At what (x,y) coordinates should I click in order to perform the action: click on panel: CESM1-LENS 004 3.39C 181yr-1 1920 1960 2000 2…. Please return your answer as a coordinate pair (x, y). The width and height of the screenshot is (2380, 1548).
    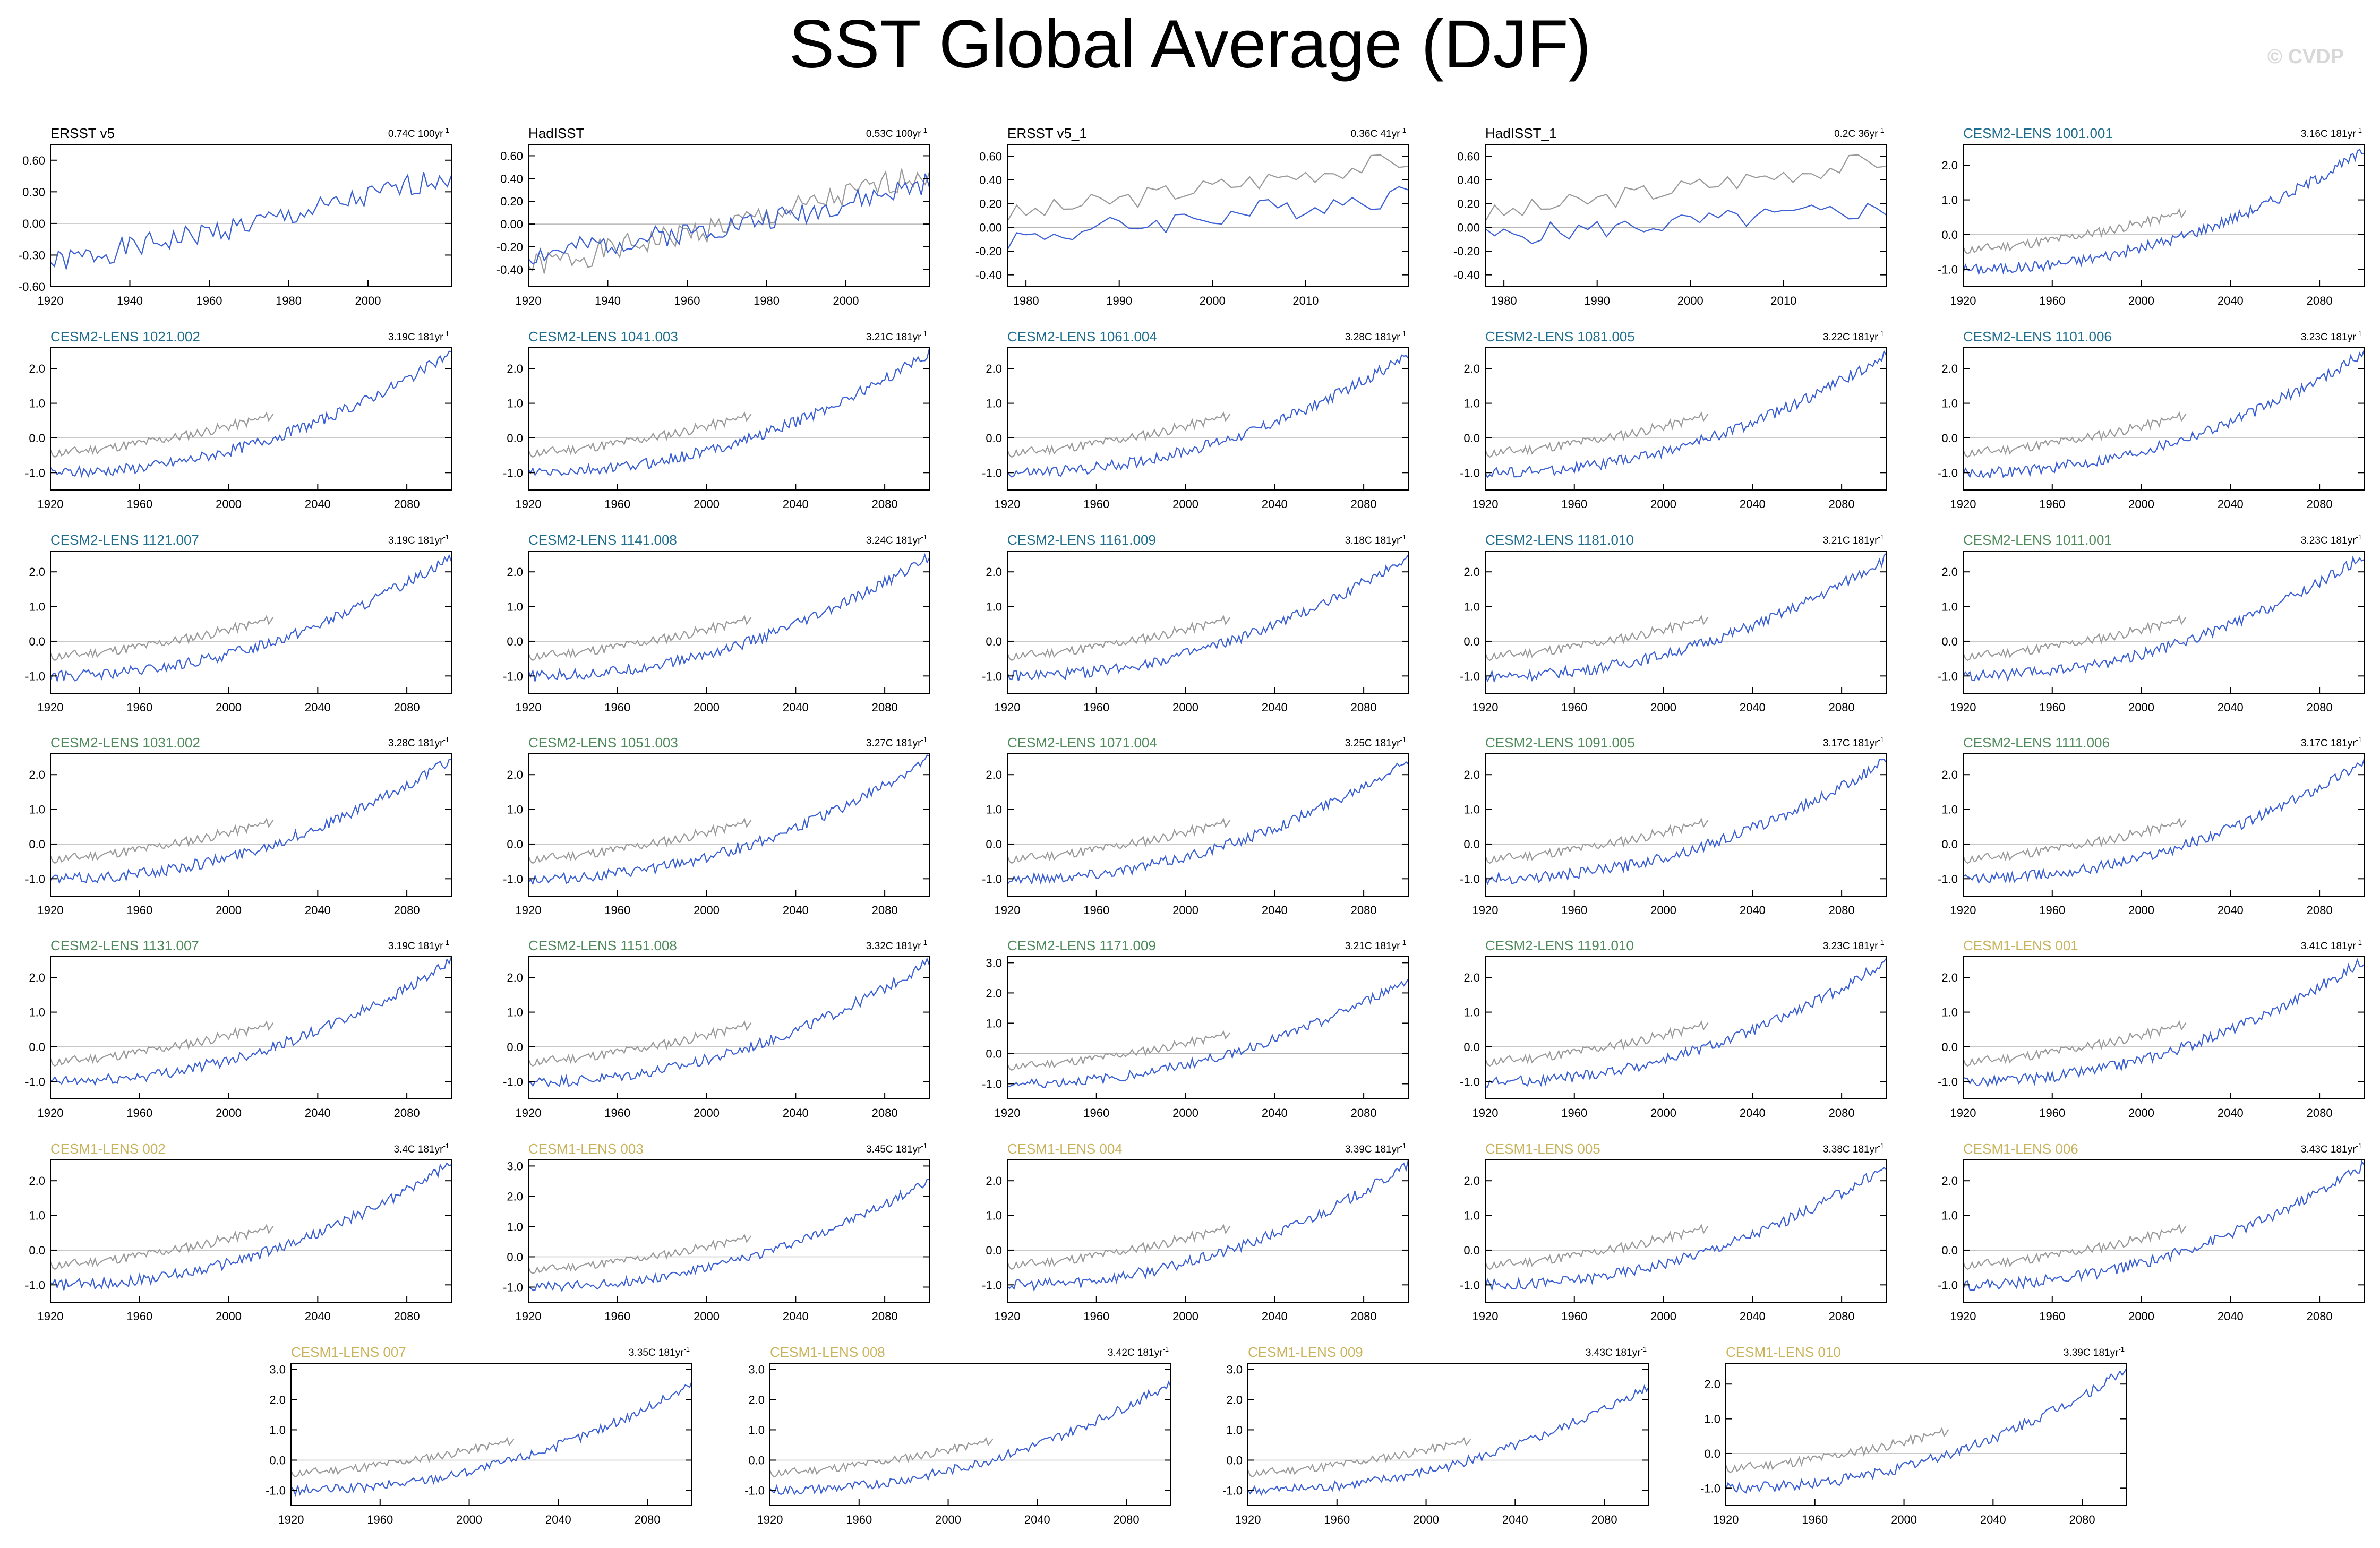
    Looking at the image, I should click on (1195, 1232).